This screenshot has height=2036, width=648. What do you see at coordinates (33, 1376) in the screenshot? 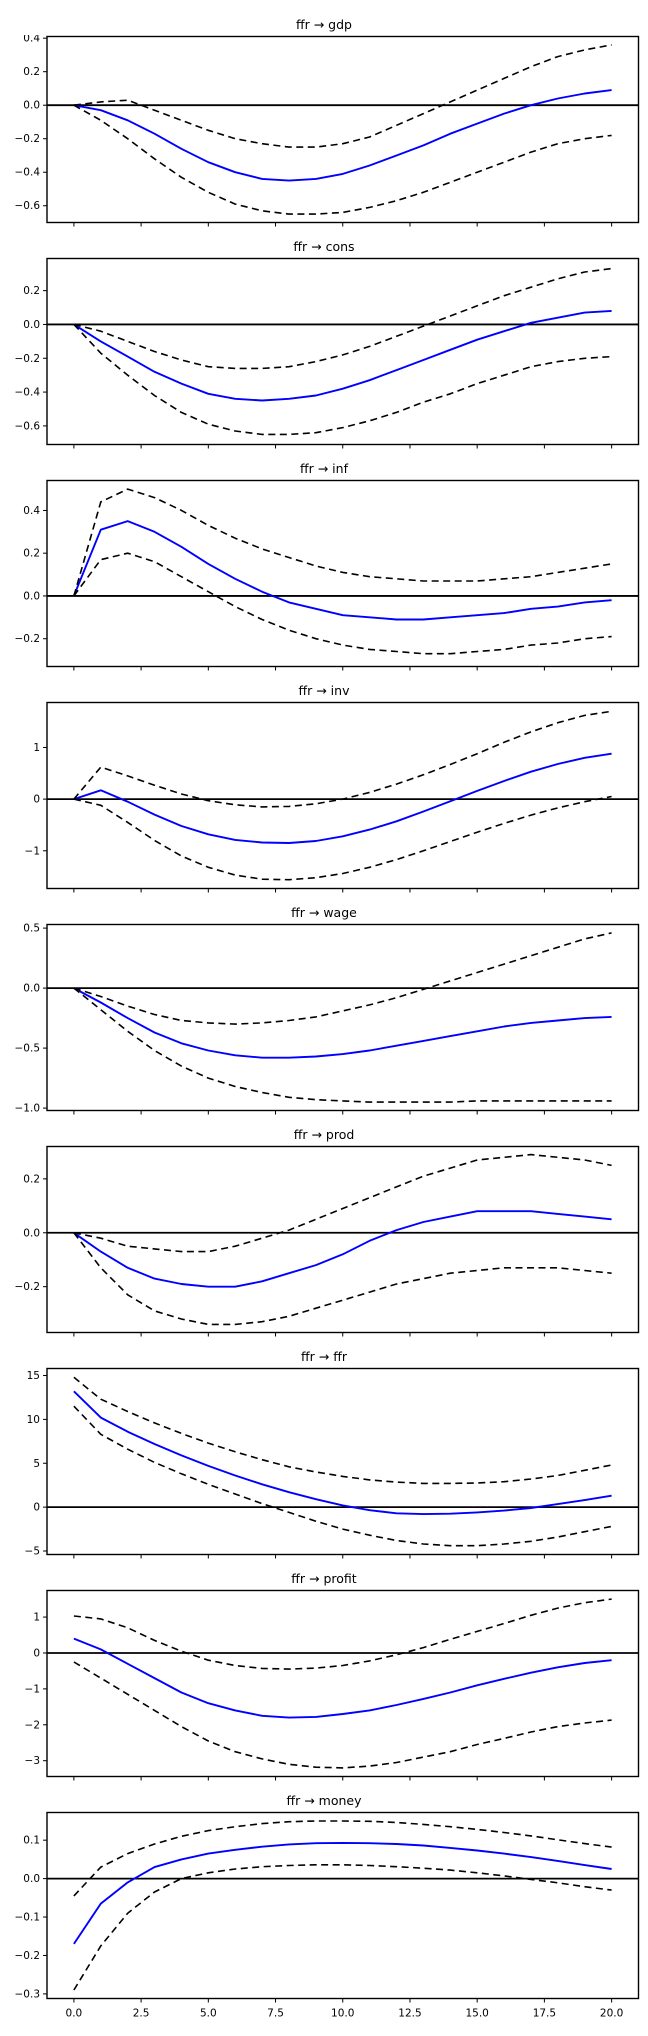
I see `svg-text: 15` at bounding box center [33, 1376].